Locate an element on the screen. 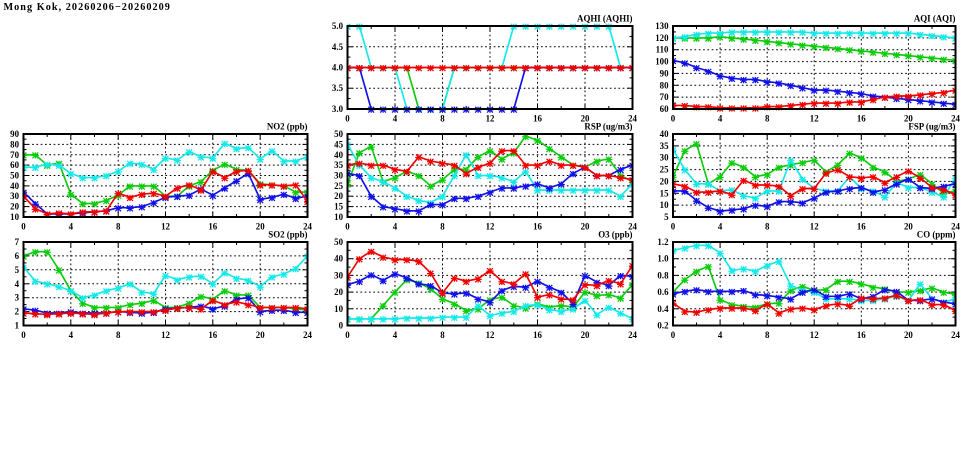  svg-text: 110 is located at coordinates (662, 50).